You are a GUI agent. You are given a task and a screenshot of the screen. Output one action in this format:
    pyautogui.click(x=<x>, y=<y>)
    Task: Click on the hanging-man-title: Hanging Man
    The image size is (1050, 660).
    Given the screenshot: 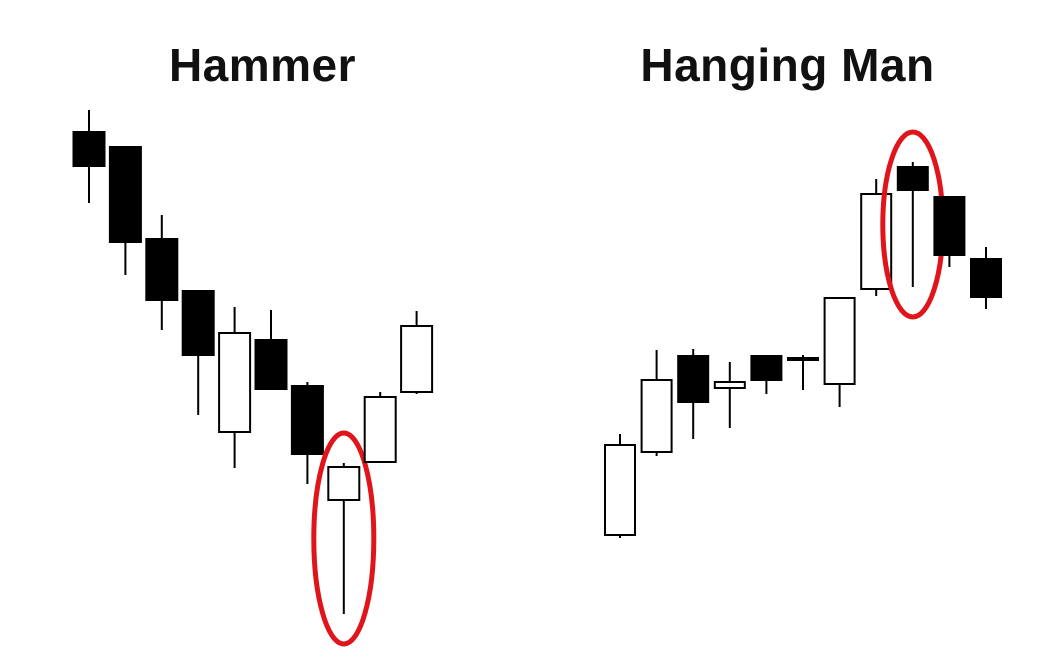 What is the action you would take?
    pyautogui.click(x=787, y=65)
    